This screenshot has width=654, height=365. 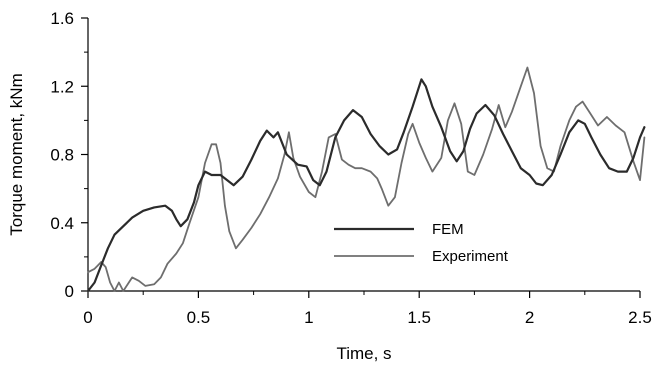 What do you see at coordinates (529, 317) in the screenshot?
I see `x-tick-label: 2` at bounding box center [529, 317].